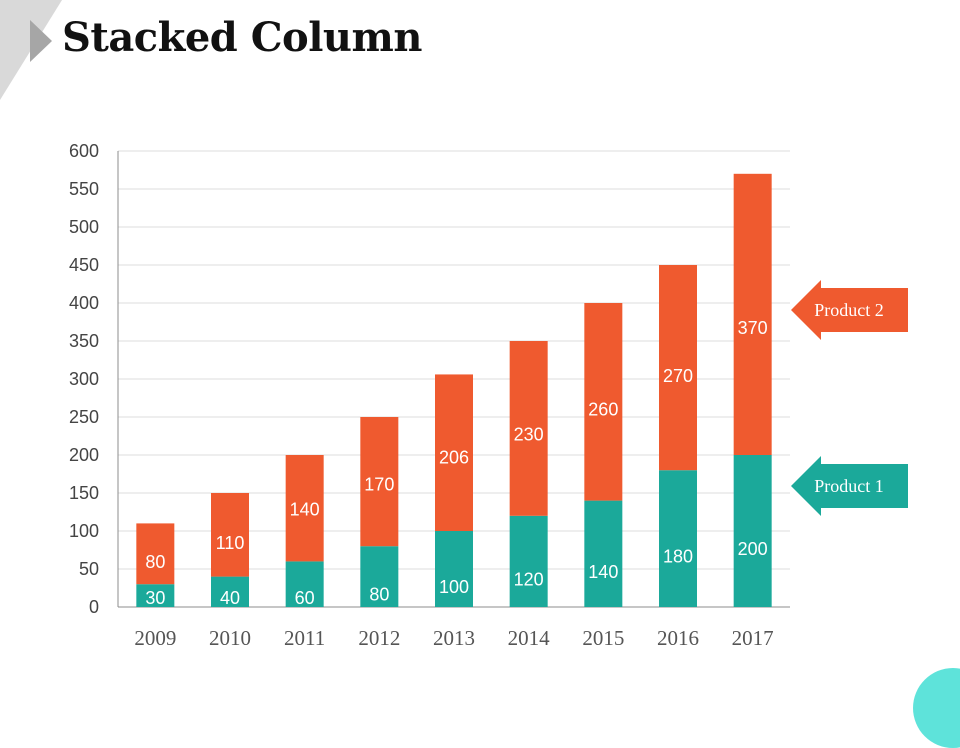  I want to click on data-label: 40, so click(230, 598).